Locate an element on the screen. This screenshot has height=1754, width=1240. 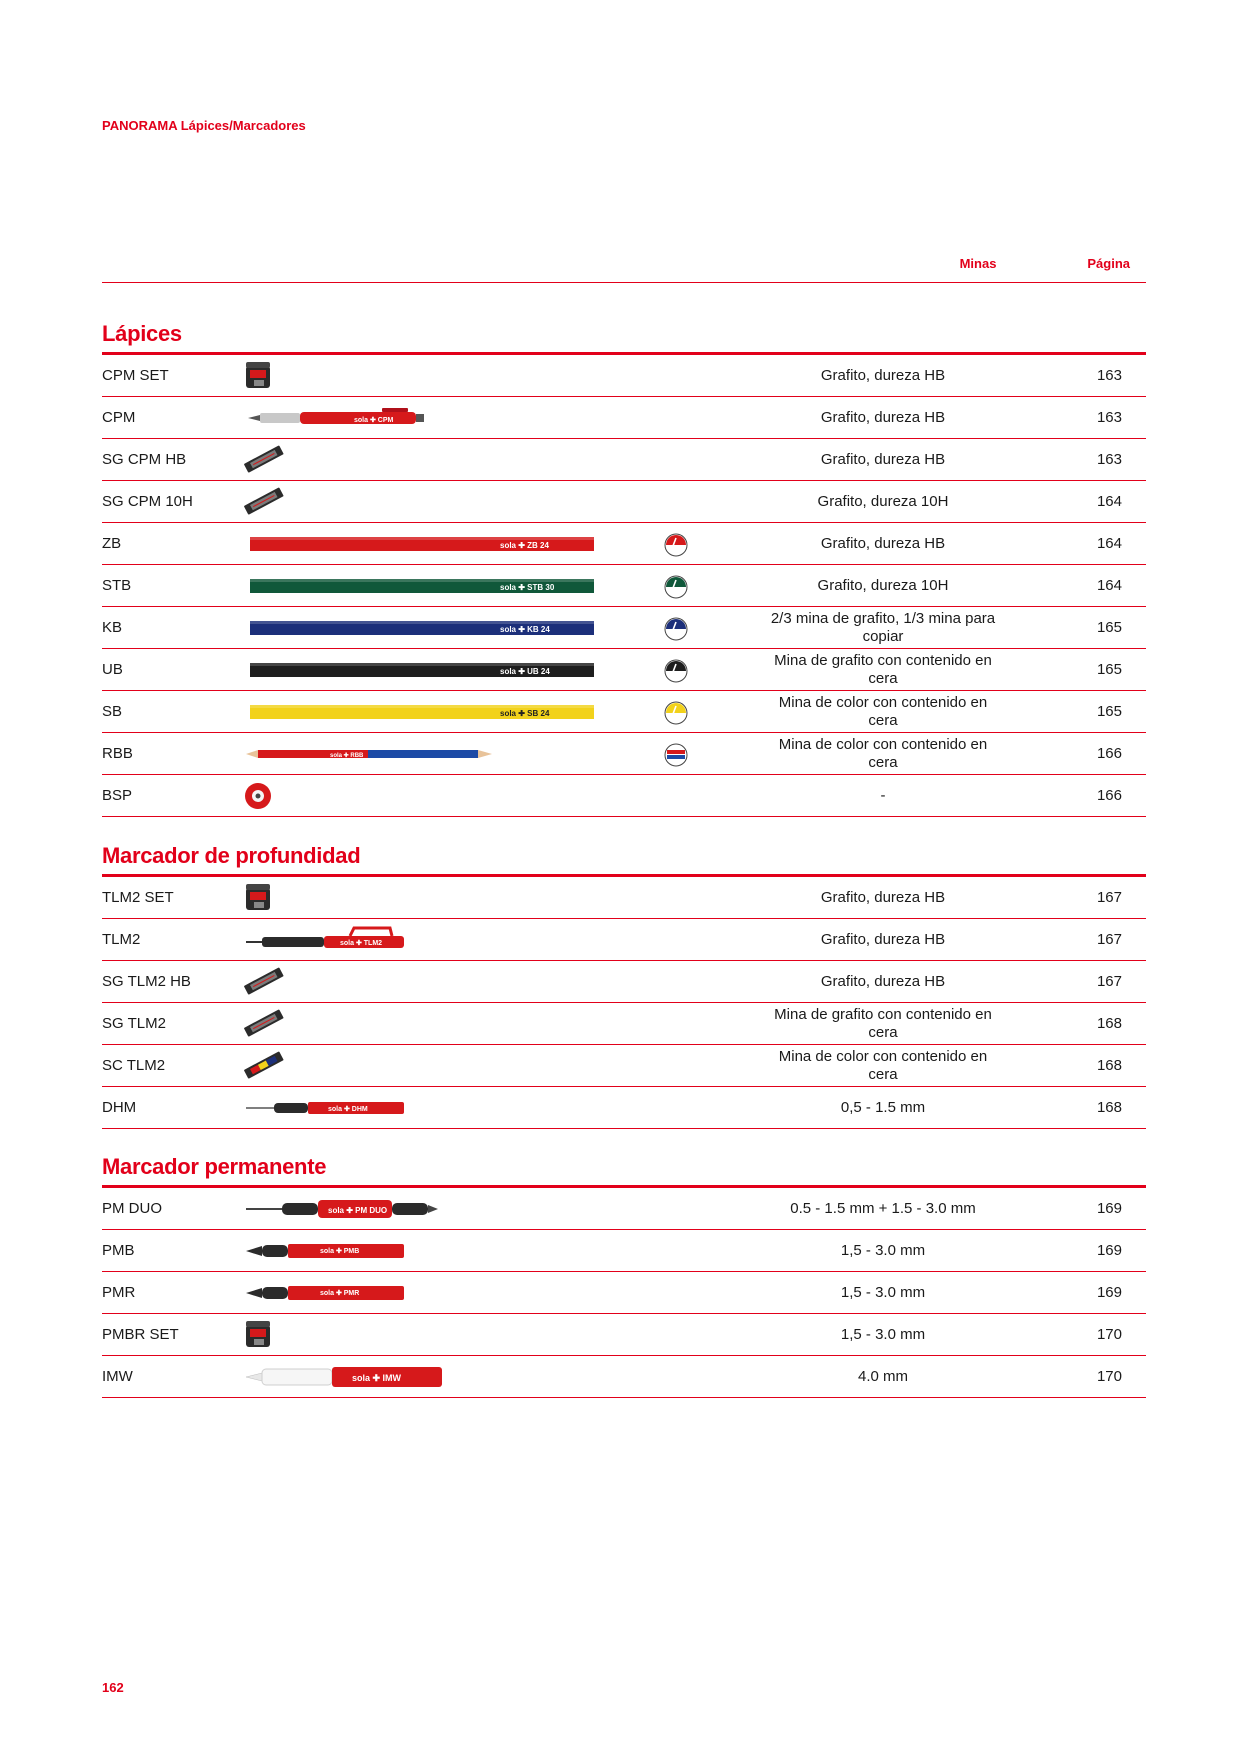
product-row: IMW sola ✚ IMW 4.0 mm 170 is located at coordinates (624, 1377).